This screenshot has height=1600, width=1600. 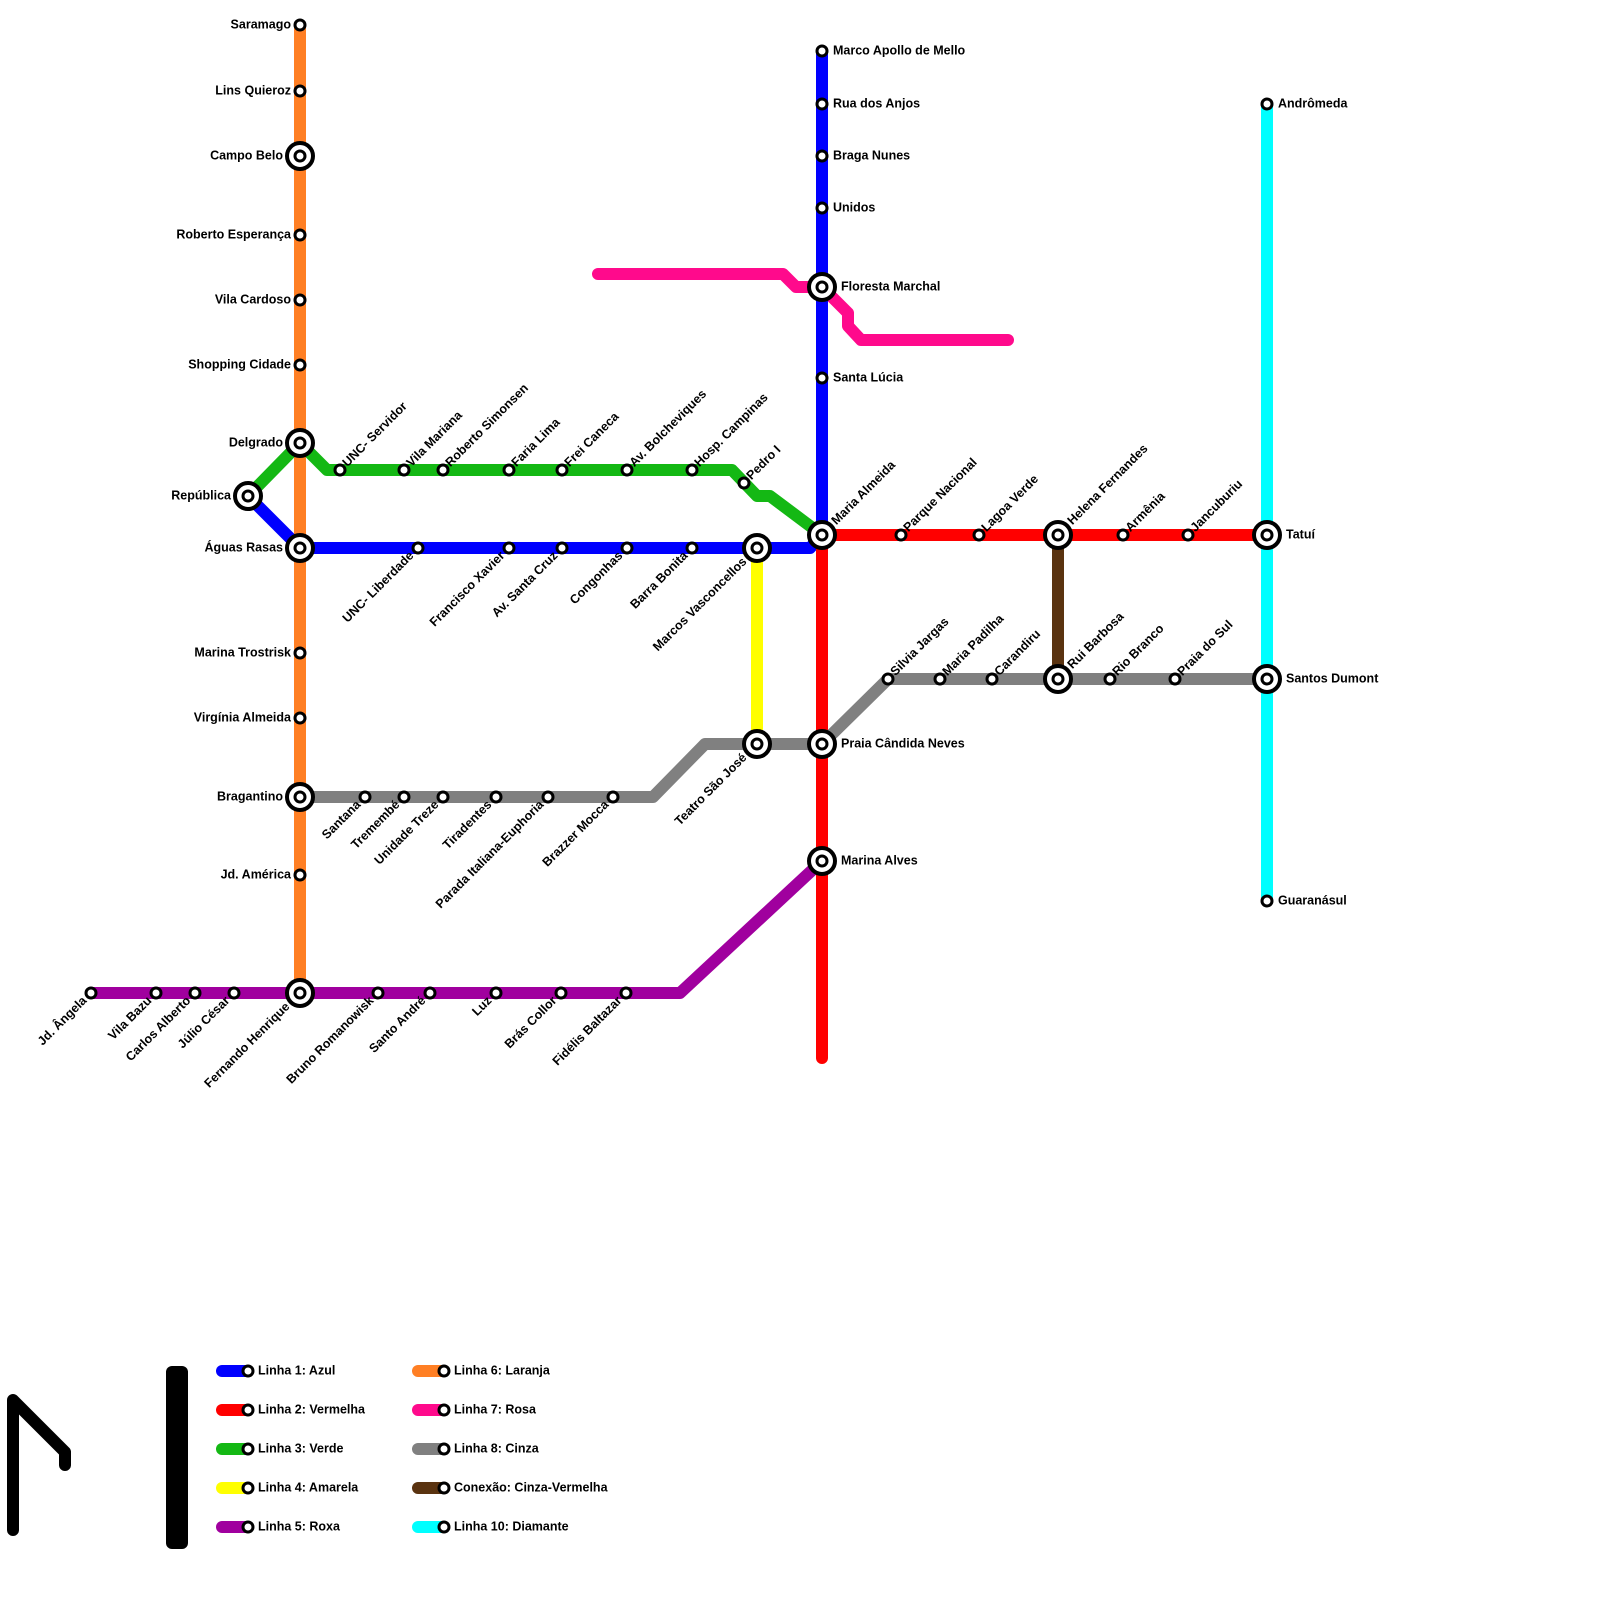 What do you see at coordinates (899, 50) in the screenshot?
I see `station-label: Marco Apollo de Mello` at bounding box center [899, 50].